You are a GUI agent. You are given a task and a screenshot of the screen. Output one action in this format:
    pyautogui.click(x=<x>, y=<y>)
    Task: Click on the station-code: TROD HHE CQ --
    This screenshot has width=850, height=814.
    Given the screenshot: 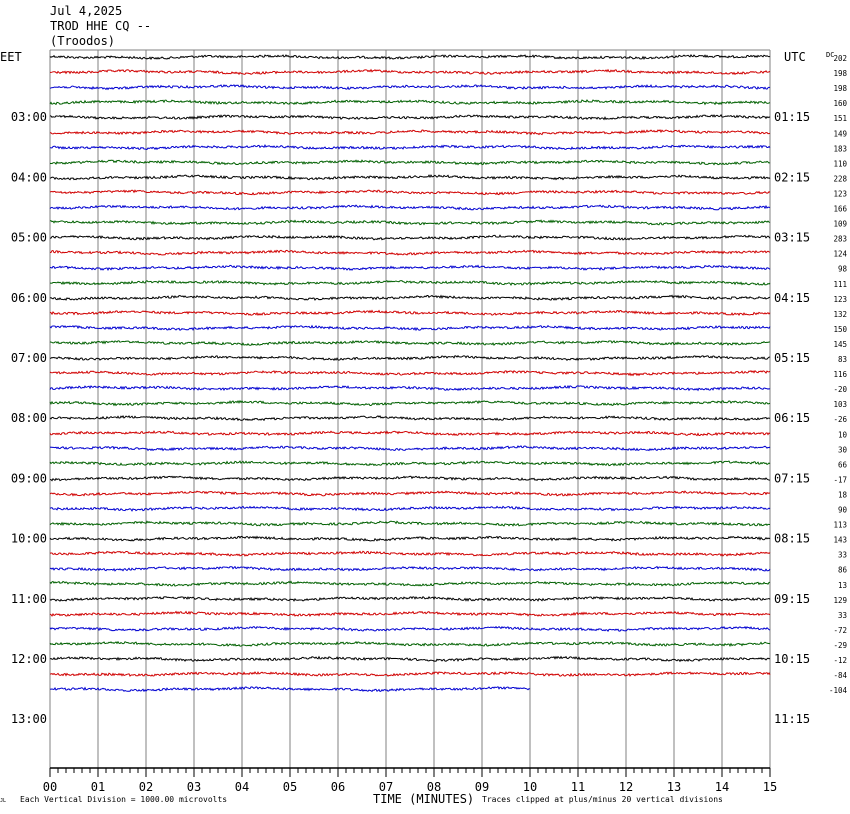 What is the action you would take?
    pyautogui.click(x=101, y=26)
    